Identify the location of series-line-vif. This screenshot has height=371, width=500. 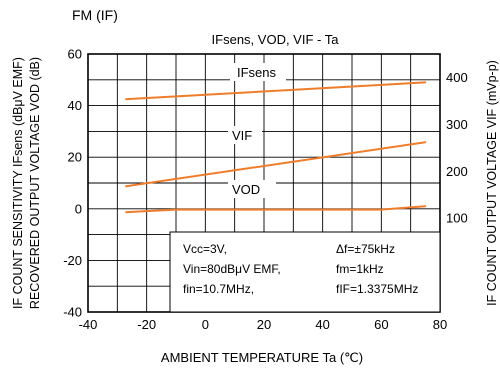
(276, 164).